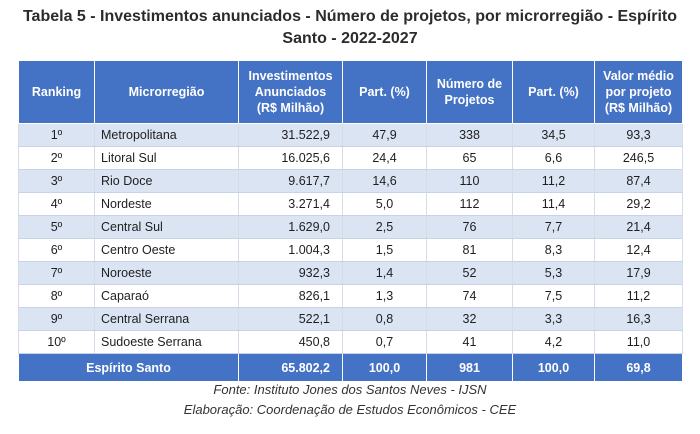 The image size is (700, 434). I want to click on cell-valor-medio: 29,2, so click(638, 204).